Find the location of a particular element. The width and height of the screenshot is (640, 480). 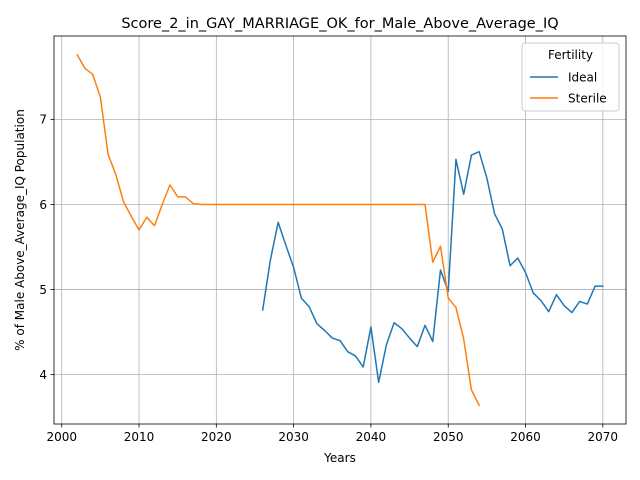

x-tick-label: 2040 is located at coordinates (371, 437).